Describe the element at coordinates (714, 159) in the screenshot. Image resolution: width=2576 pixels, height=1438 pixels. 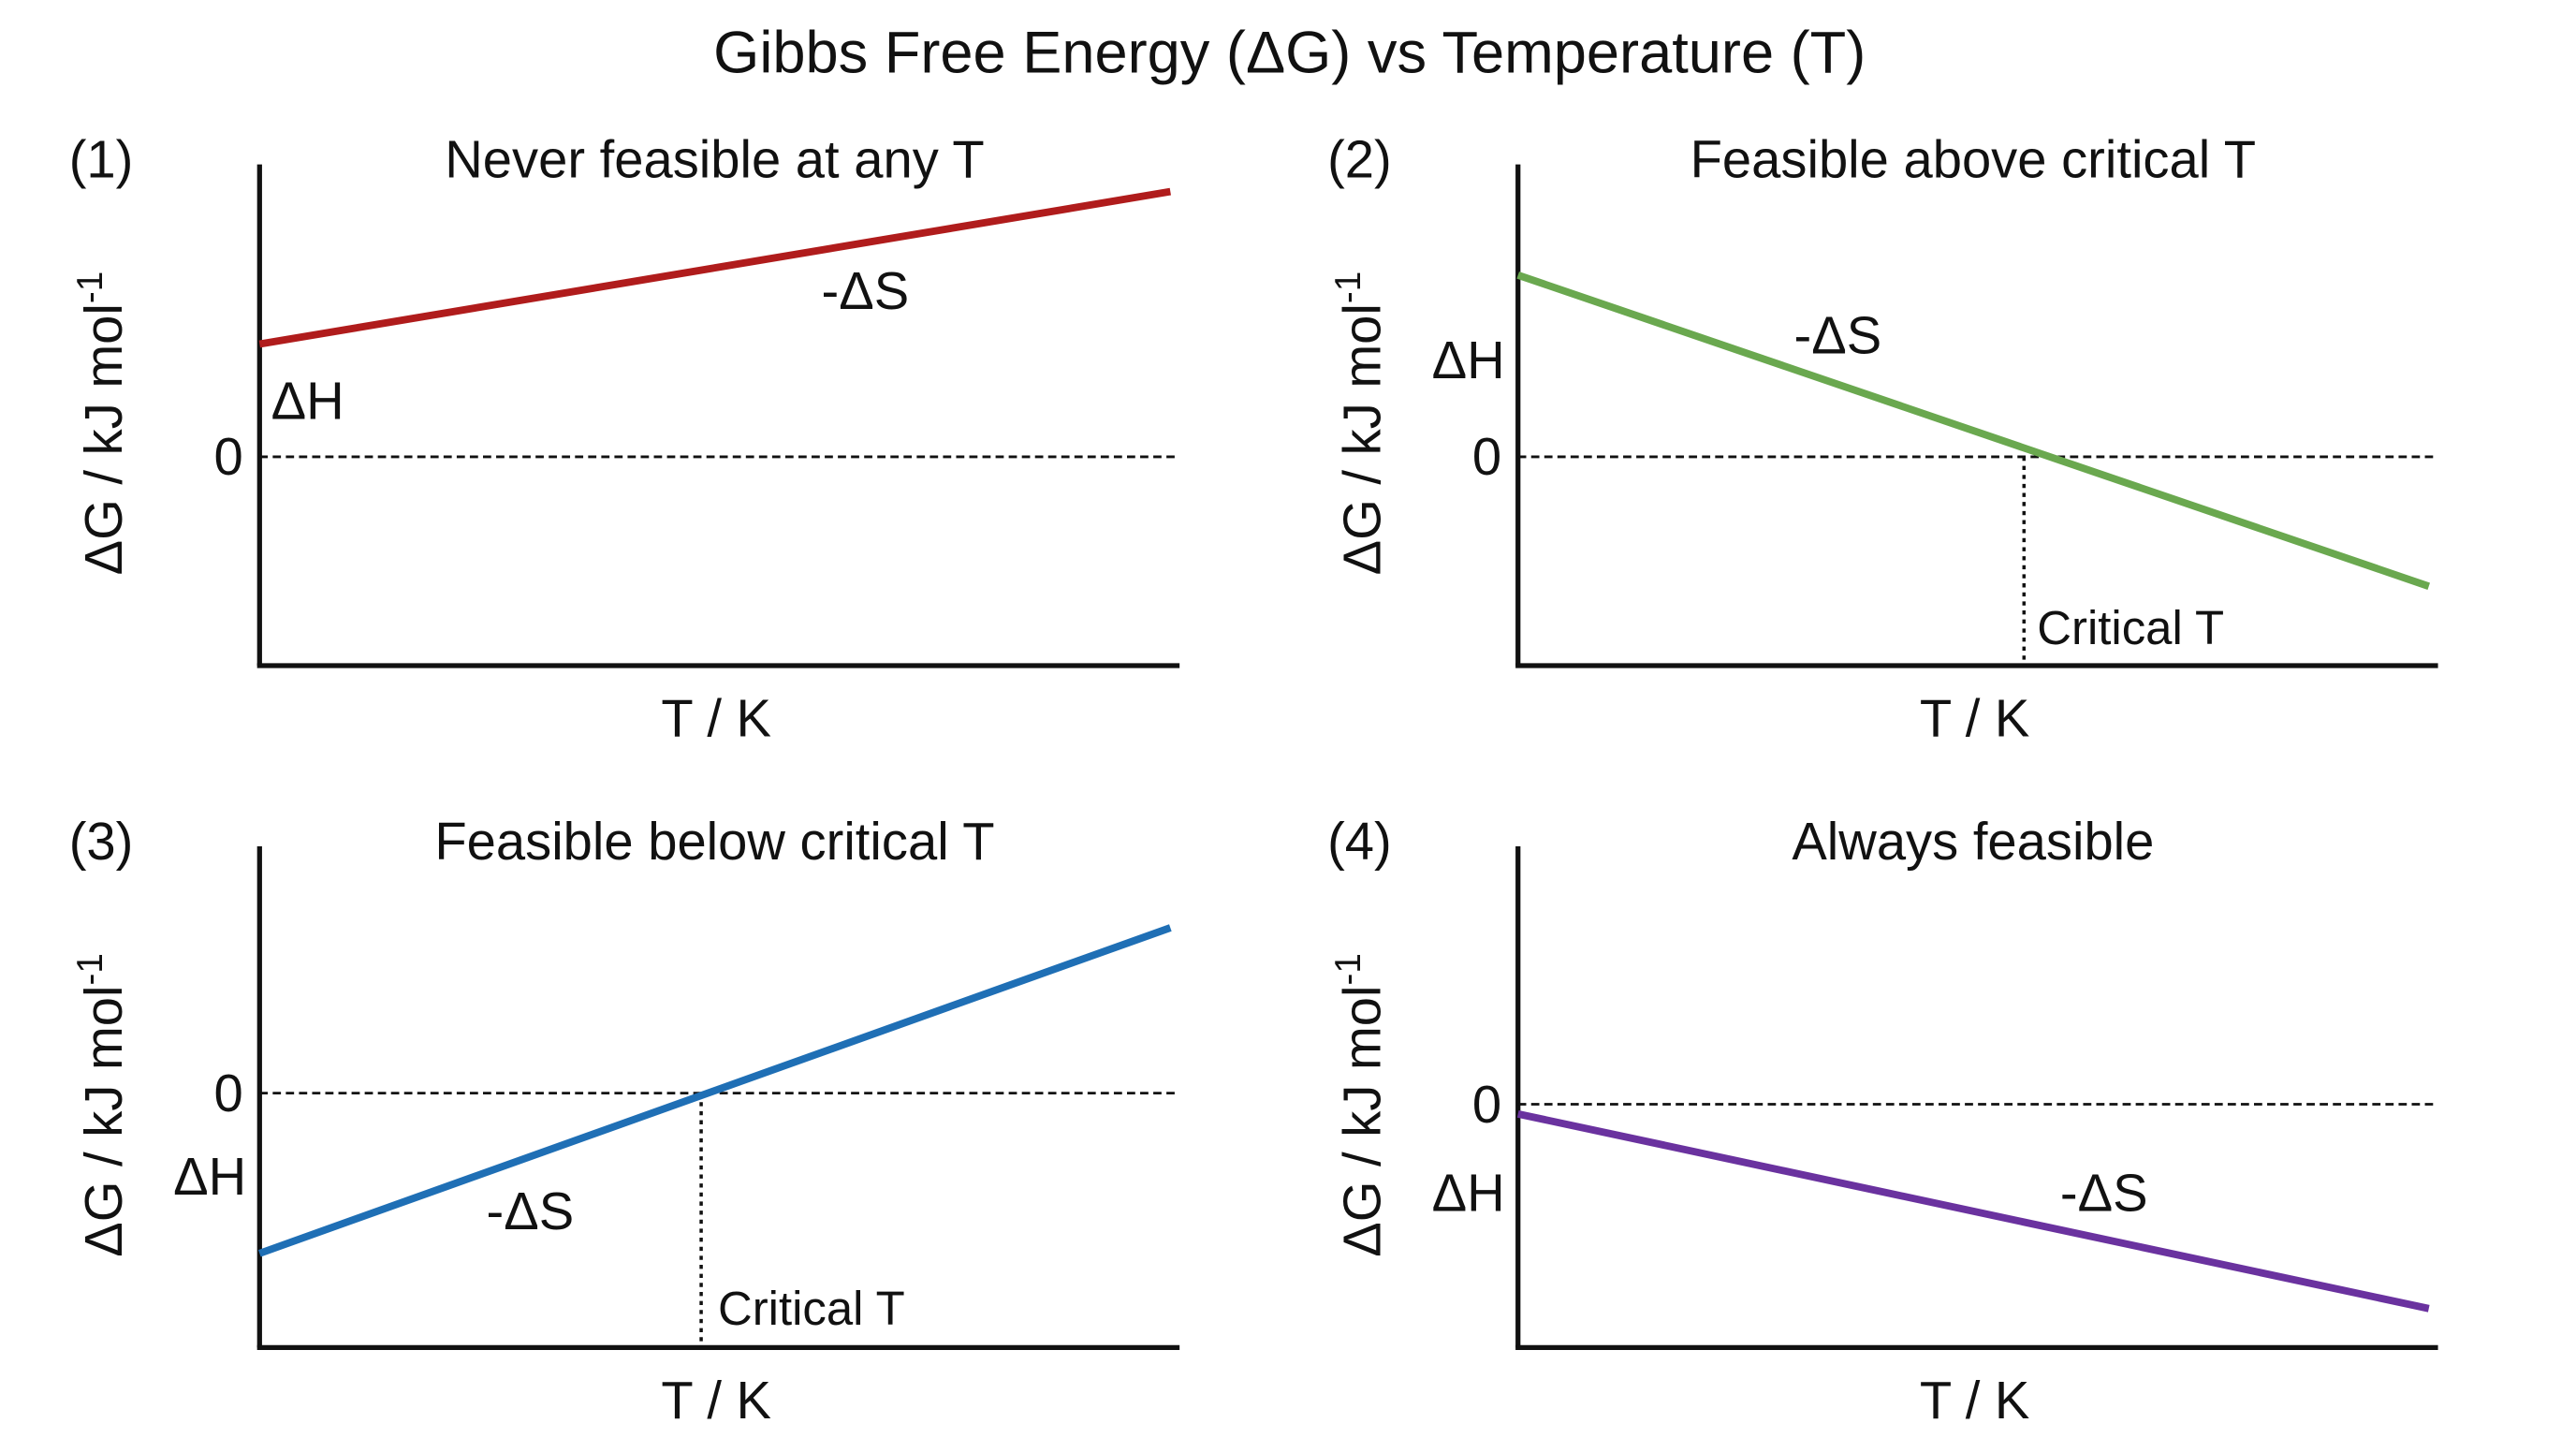
I see `panel-title: Never feasible at any T` at that location.